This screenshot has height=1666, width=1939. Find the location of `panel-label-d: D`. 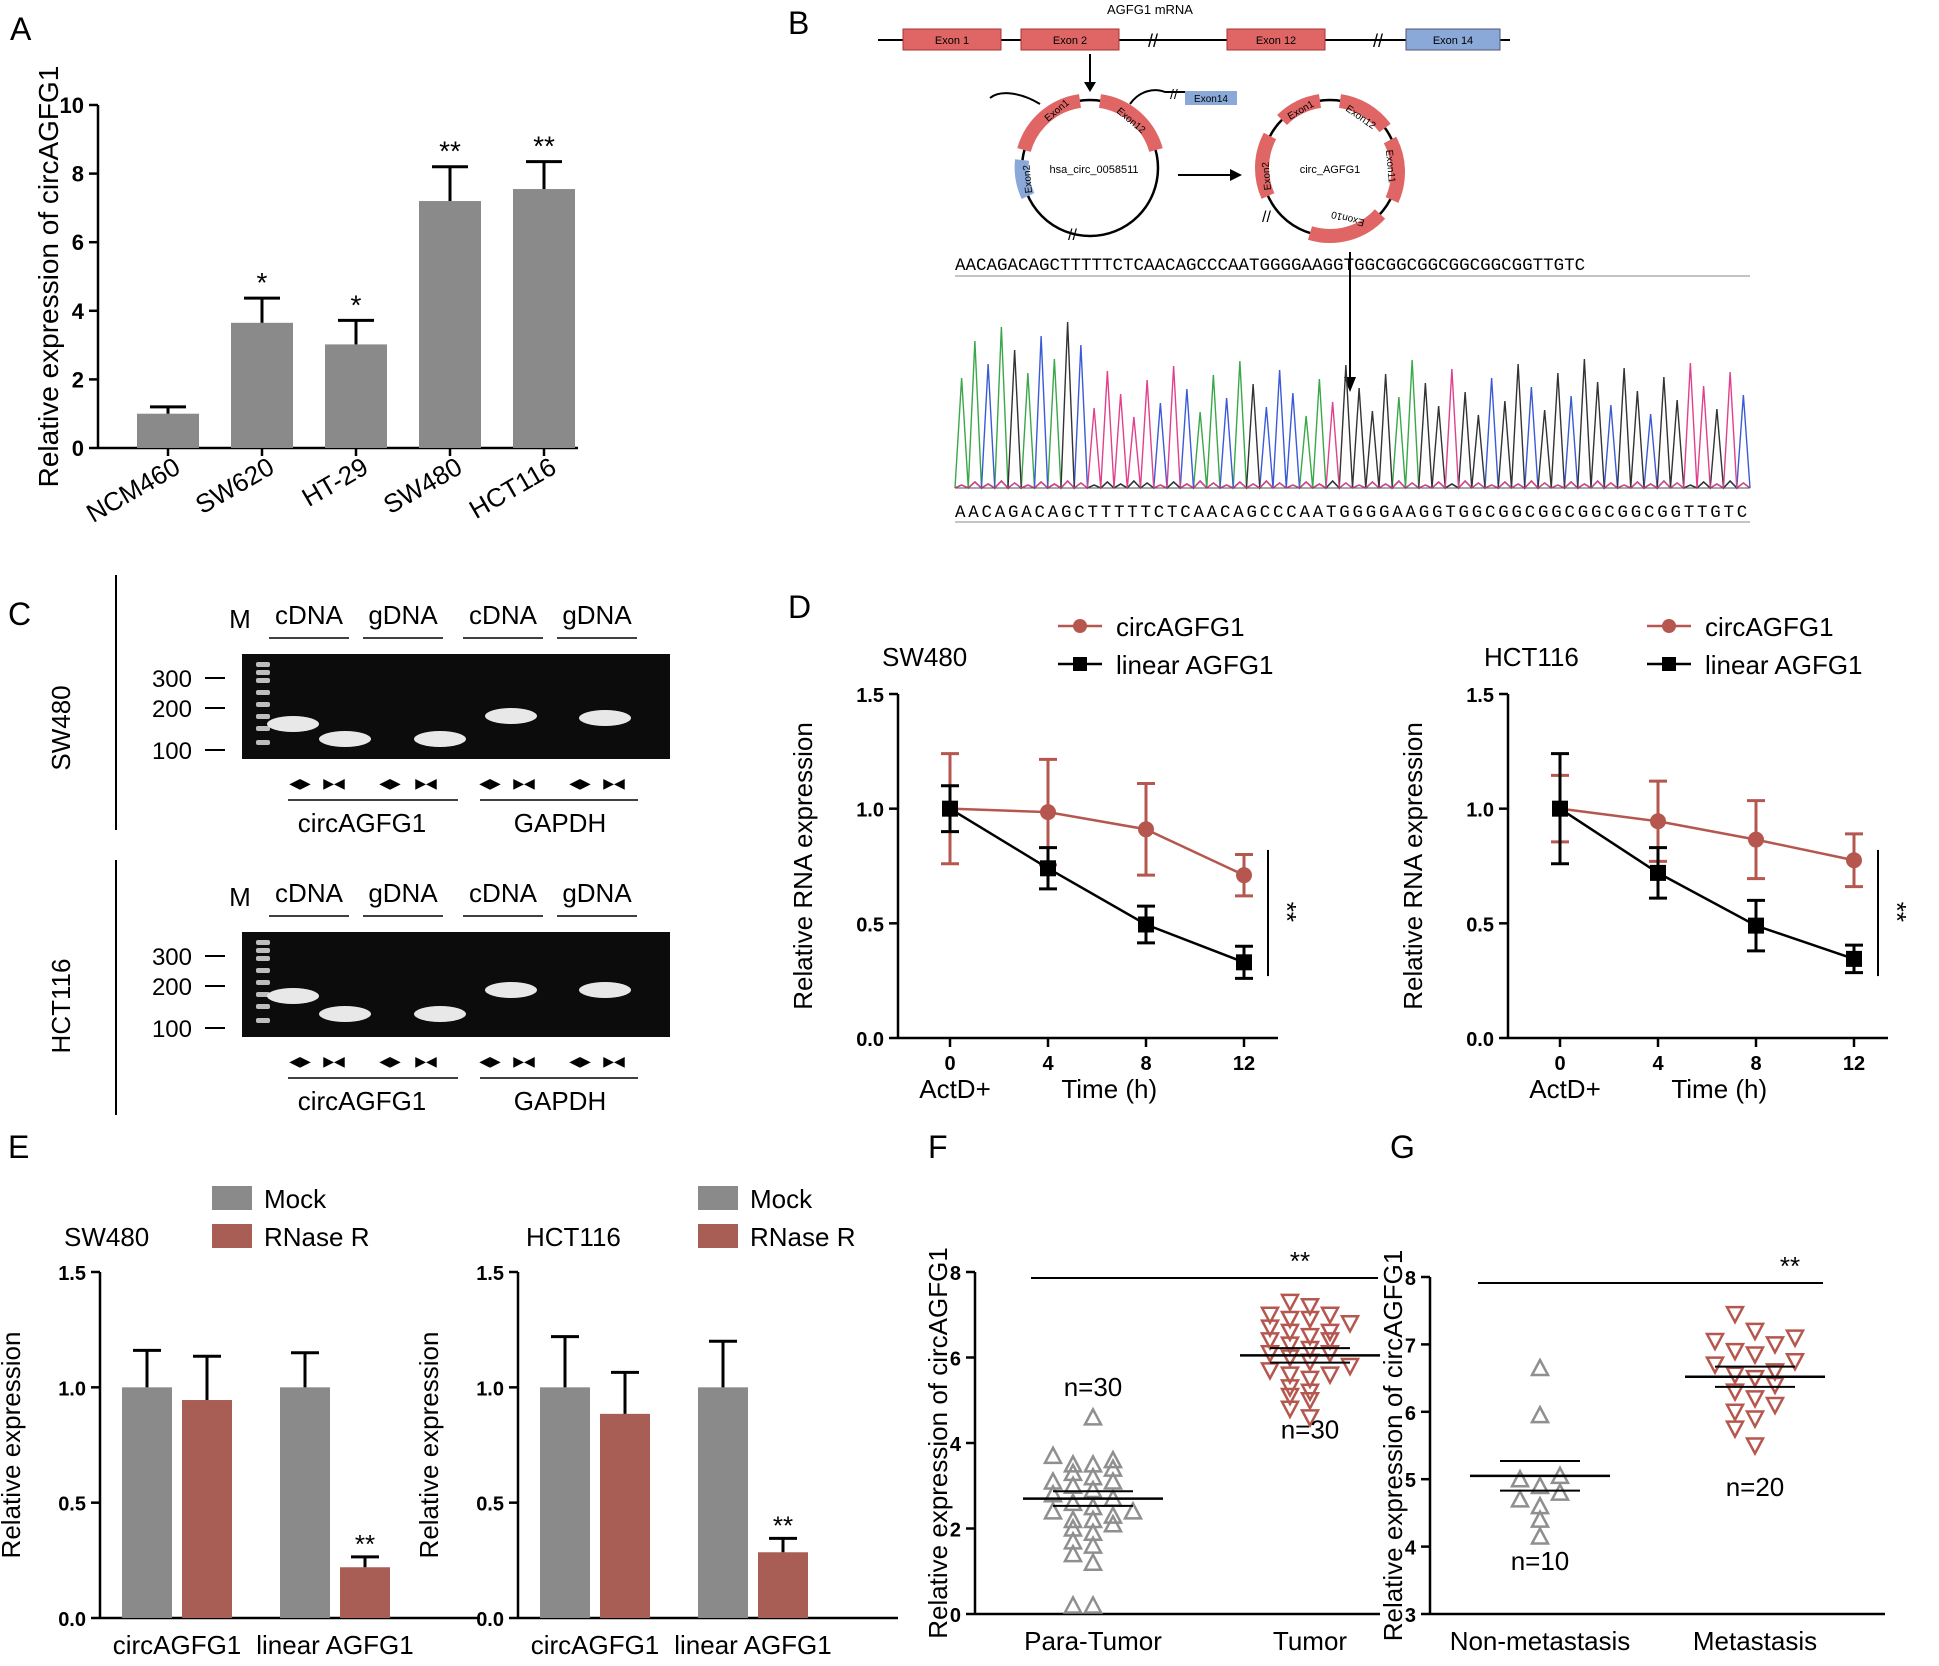

panel-label-d: D is located at coordinates (799, 607).